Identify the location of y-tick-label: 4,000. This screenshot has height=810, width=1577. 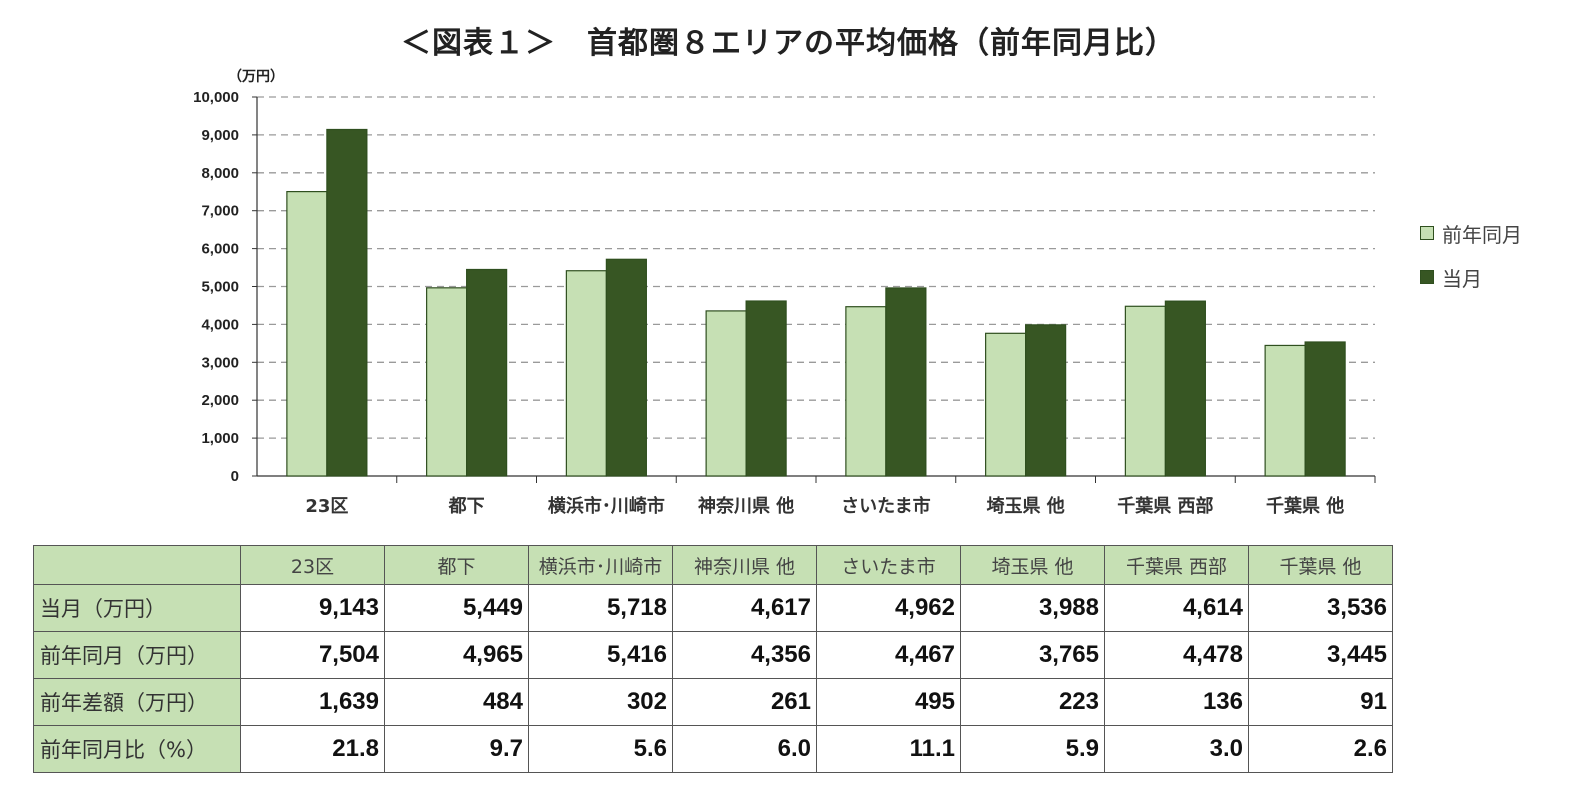
(220, 324).